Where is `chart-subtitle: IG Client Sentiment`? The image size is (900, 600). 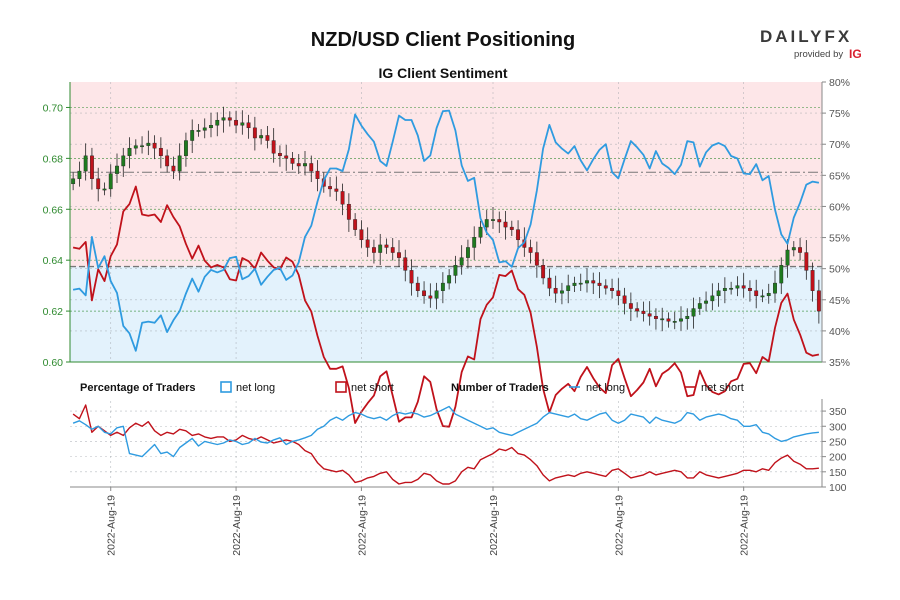 chart-subtitle: IG Client Sentiment is located at coordinates (442, 73).